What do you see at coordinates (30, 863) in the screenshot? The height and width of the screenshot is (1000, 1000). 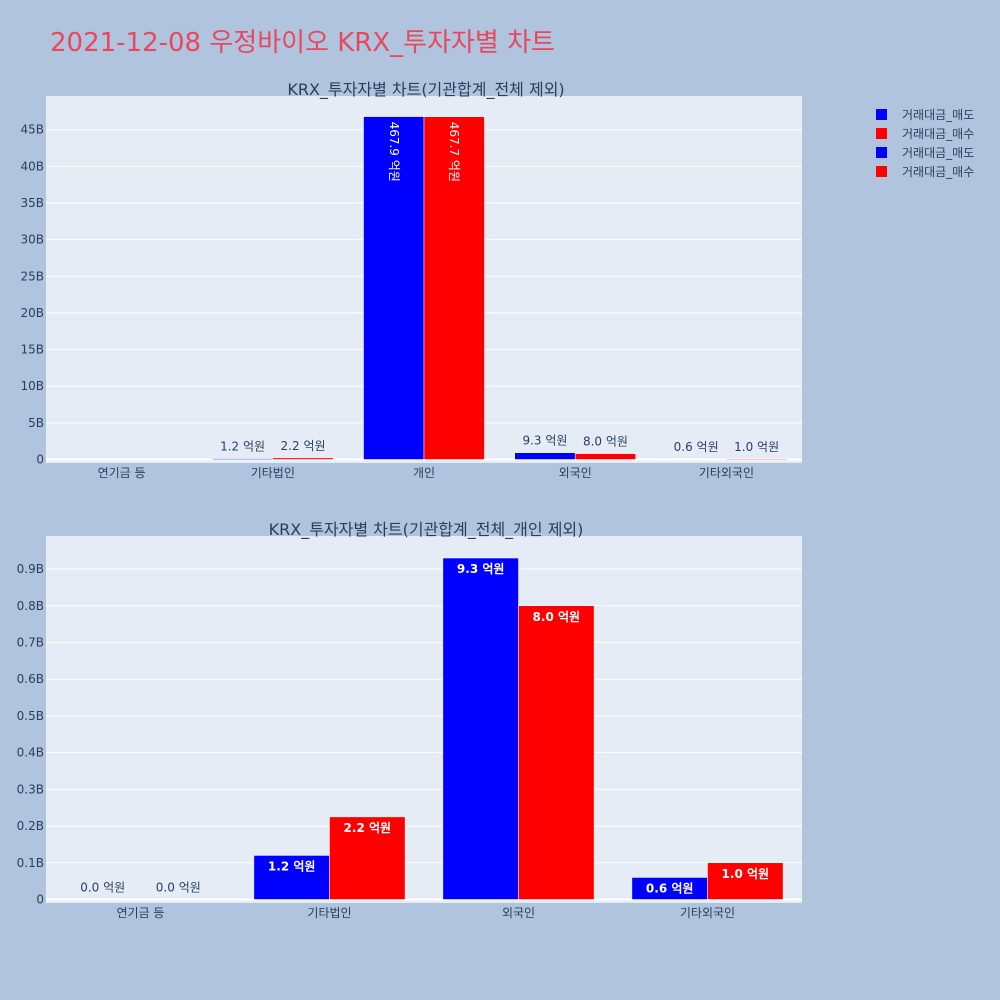 I see `y-tick-label: 0.1B` at bounding box center [30, 863].